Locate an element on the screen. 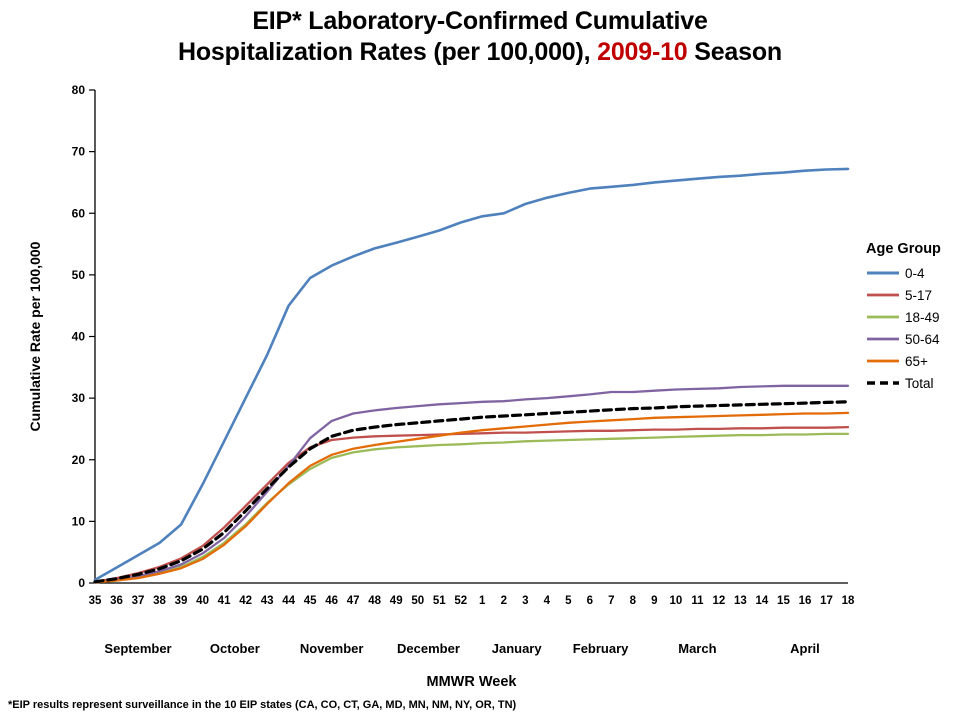 The width and height of the screenshot is (960, 720). legend-title: Age Group is located at coordinates (903, 249).